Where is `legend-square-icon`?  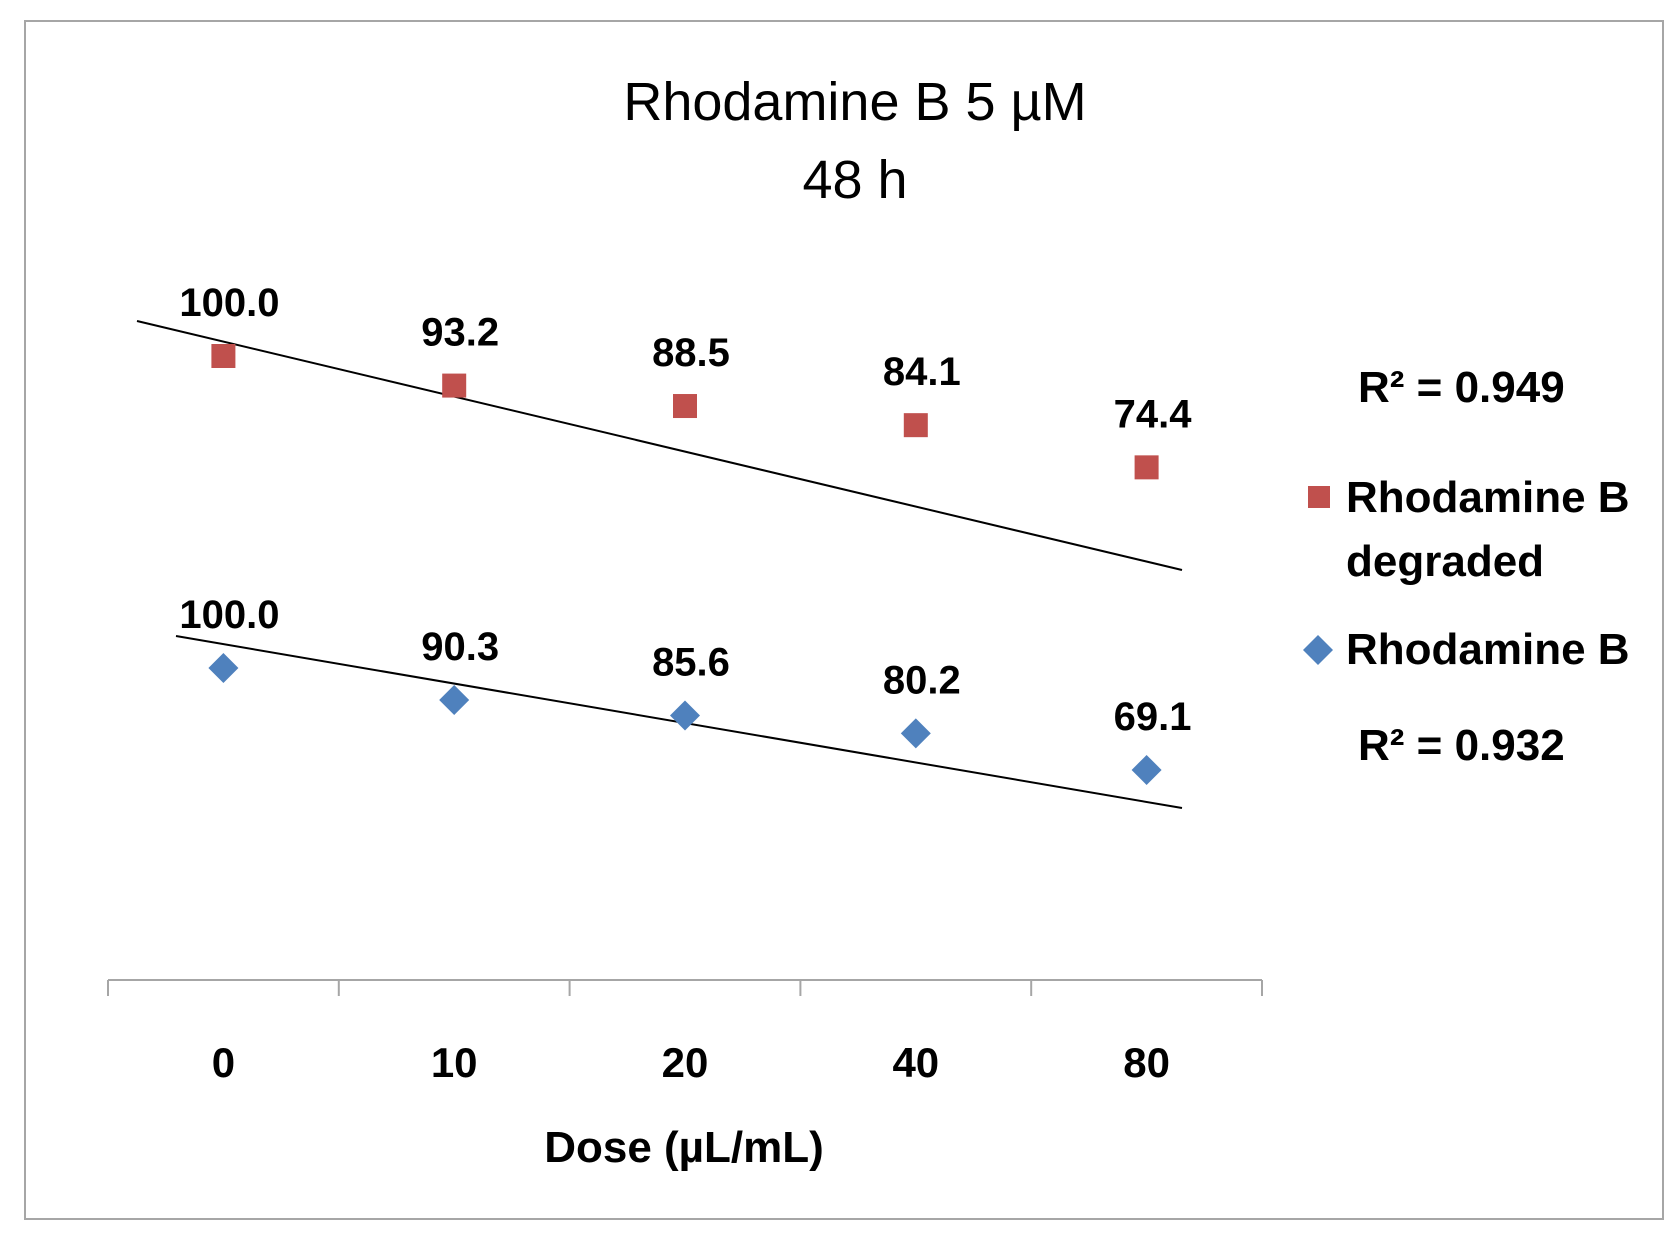 legend-square-icon is located at coordinates (1319, 497).